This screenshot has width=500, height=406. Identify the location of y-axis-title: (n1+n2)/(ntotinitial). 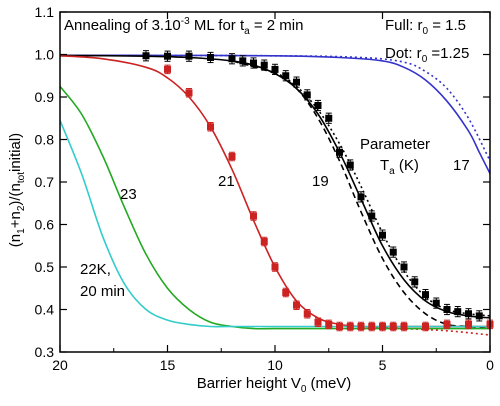
(17, 190).